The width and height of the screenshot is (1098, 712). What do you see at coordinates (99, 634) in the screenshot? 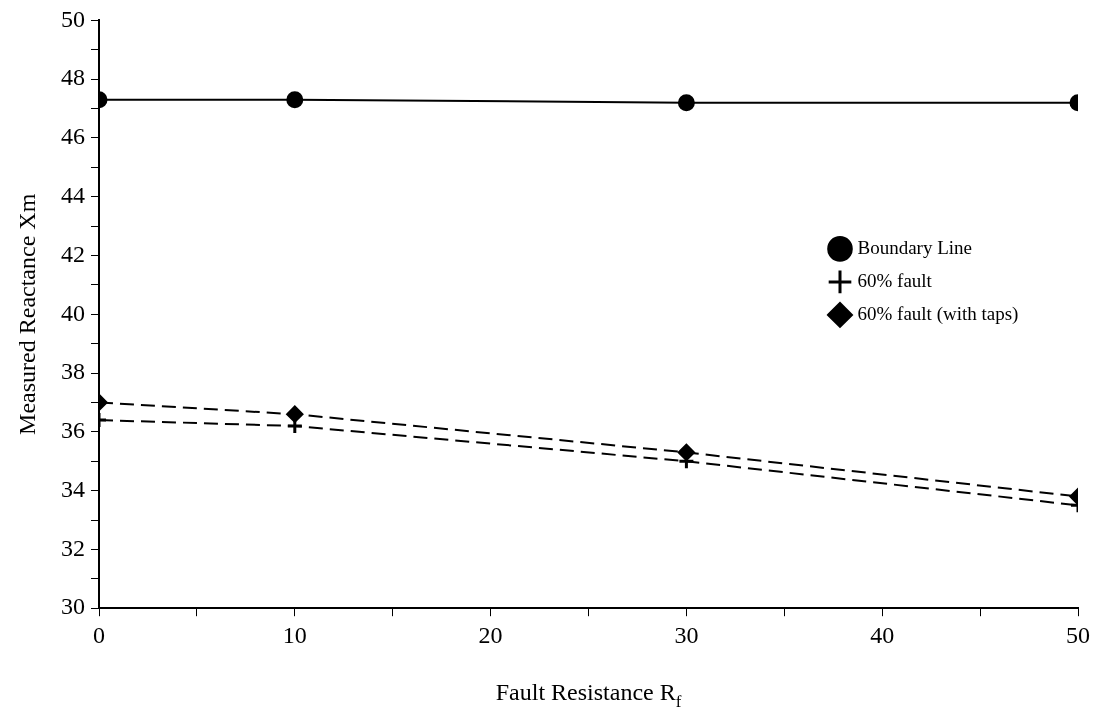
I see `x-tick-label: 0` at bounding box center [99, 634].